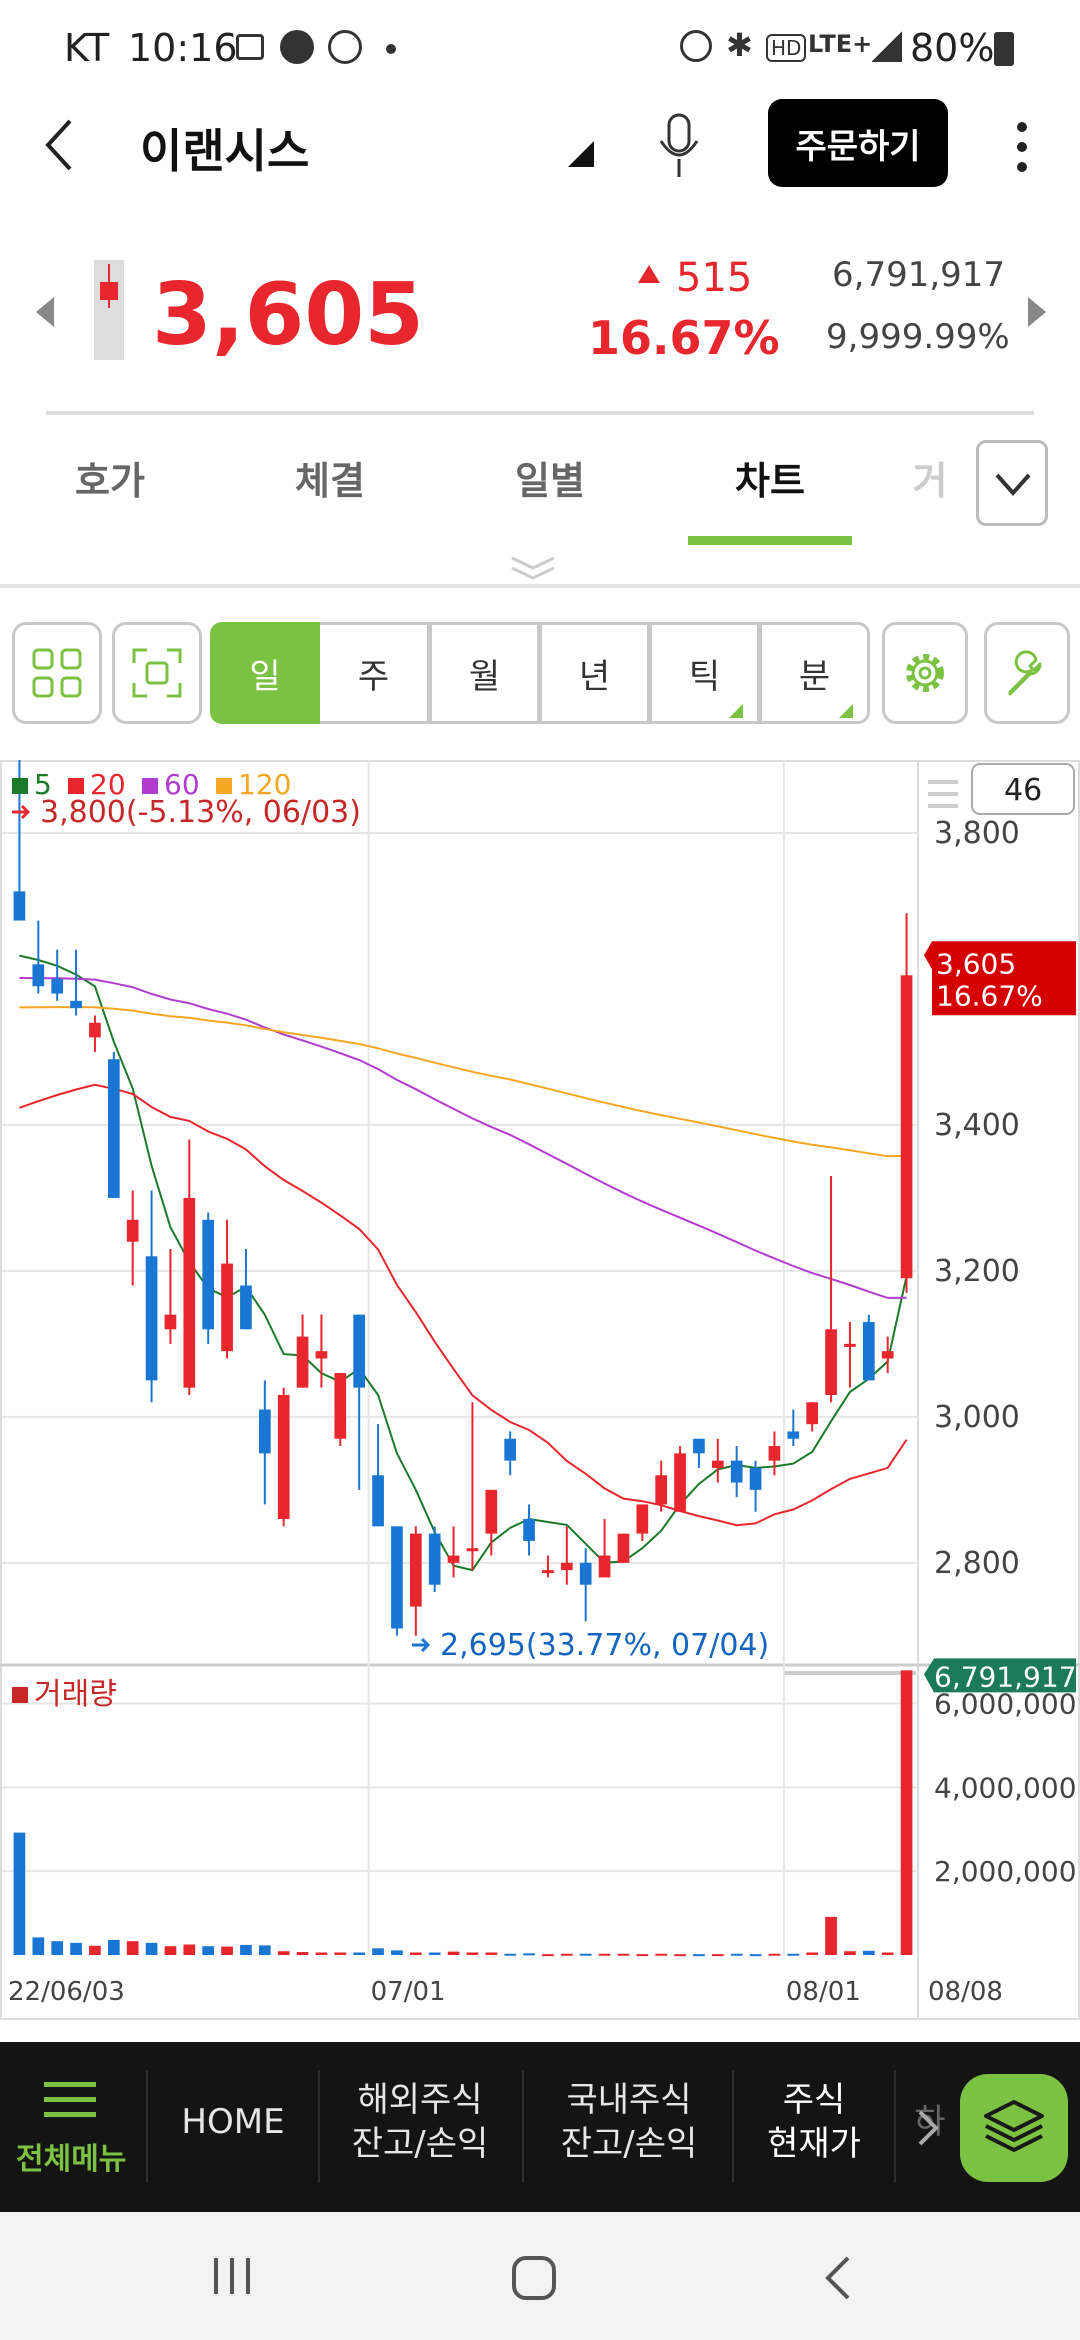 The height and width of the screenshot is (2340, 1080). What do you see at coordinates (989, 995) in the screenshot?
I see `current-price-flag-rate: 16.67%` at bounding box center [989, 995].